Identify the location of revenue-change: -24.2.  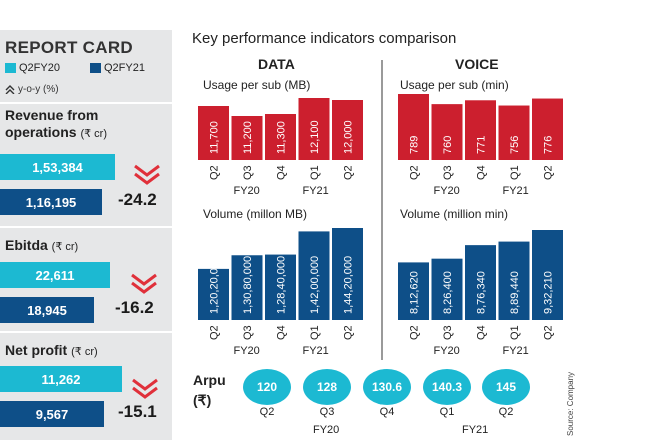
(137, 199).